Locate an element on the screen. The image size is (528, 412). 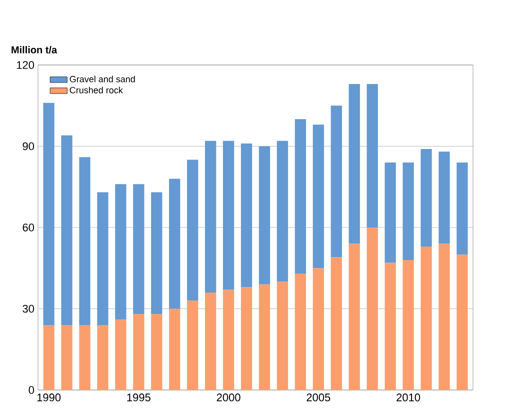
legend-label: Crushed rock is located at coordinates (96, 90).